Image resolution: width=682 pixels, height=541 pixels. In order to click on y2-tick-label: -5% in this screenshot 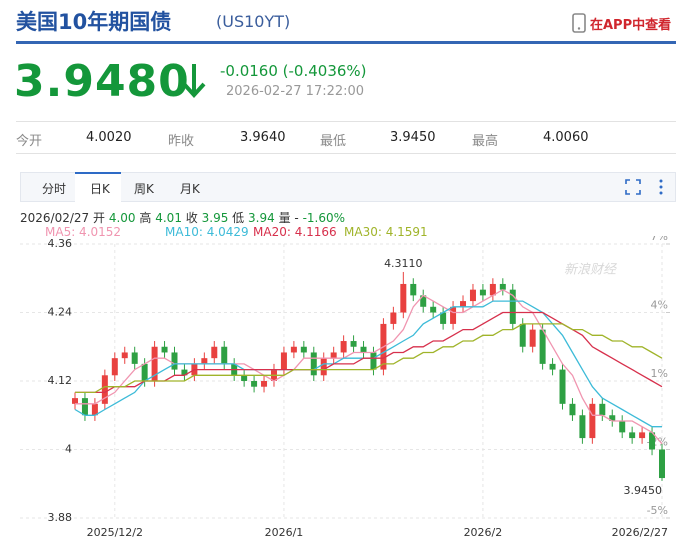, I will do `click(657, 510)`.